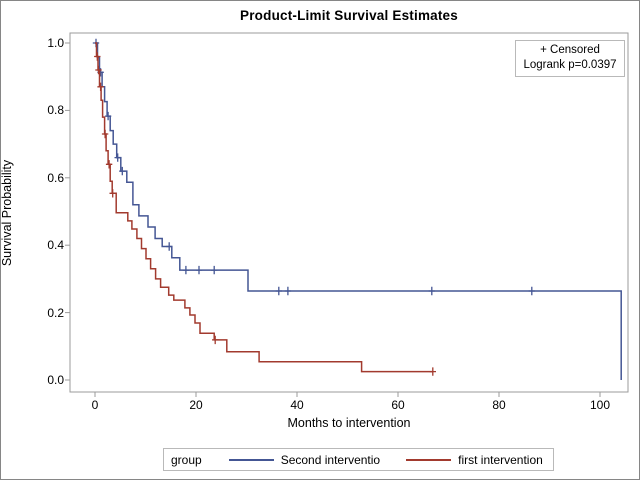 This screenshot has width=640, height=480. What do you see at coordinates (55, 380) in the screenshot?
I see `y-tick-label: 0.0` at bounding box center [55, 380].